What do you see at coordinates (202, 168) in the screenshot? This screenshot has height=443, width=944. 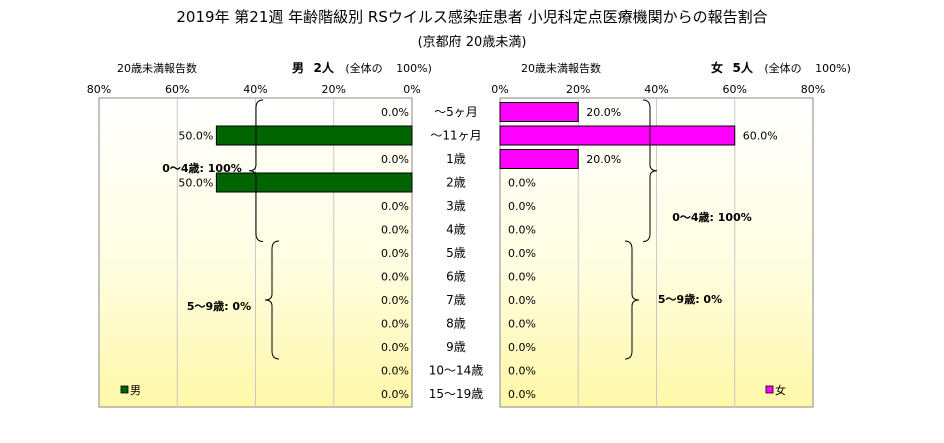 I see `male-group-label-0-4: 0～4歳: 100%` at bounding box center [202, 168].